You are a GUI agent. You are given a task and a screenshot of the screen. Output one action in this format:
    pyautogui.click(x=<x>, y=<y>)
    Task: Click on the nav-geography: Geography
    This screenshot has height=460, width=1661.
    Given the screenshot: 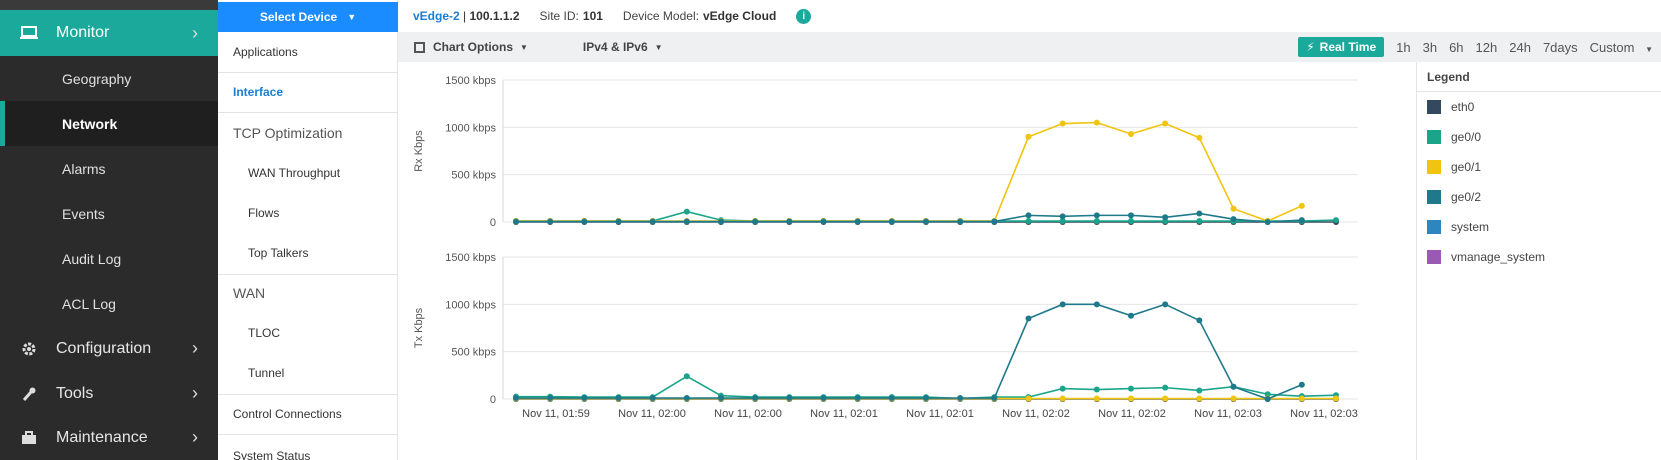 What is the action you would take?
    pyautogui.click(x=97, y=78)
    